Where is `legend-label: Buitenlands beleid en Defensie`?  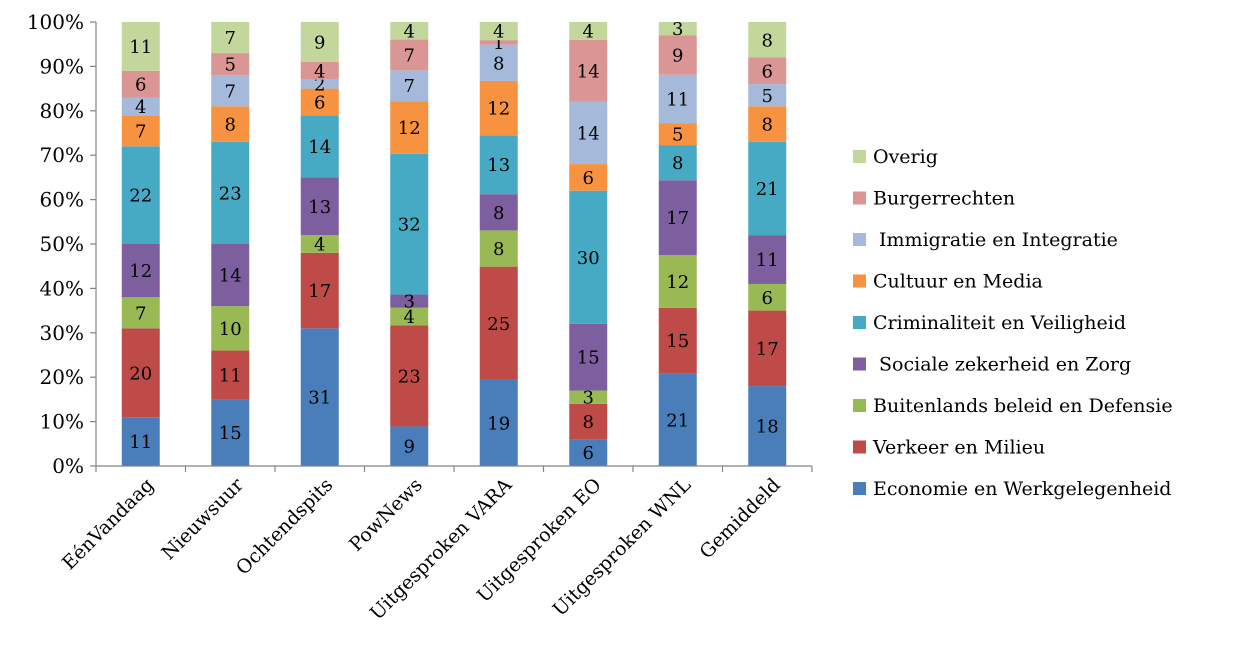
legend-label: Buitenlands beleid en Defensie is located at coordinates (1023, 406).